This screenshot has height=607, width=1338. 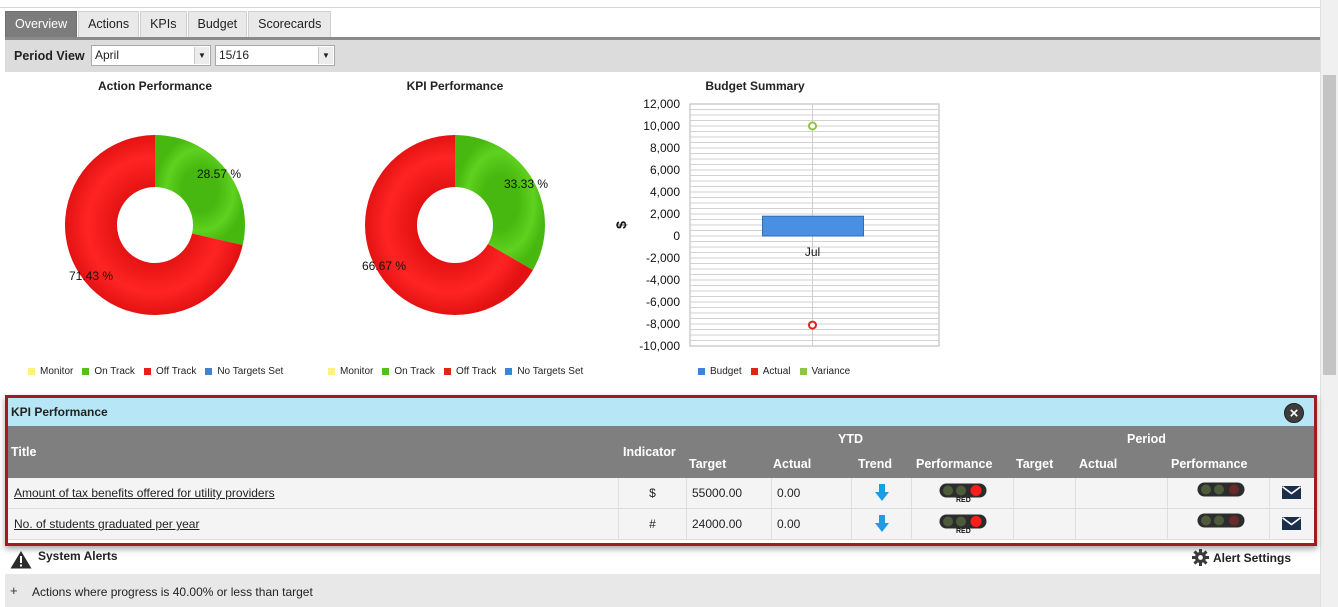 I want to click on vertical-scrollbar, so click(x=1329, y=303).